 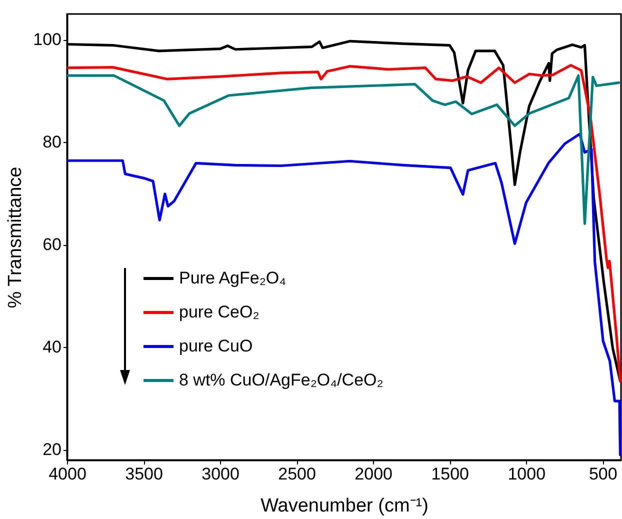 What do you see at coordinates (450, 474) in the screenshot?
I see `x-tick-label: 1500` at bounding box center [450, 474].